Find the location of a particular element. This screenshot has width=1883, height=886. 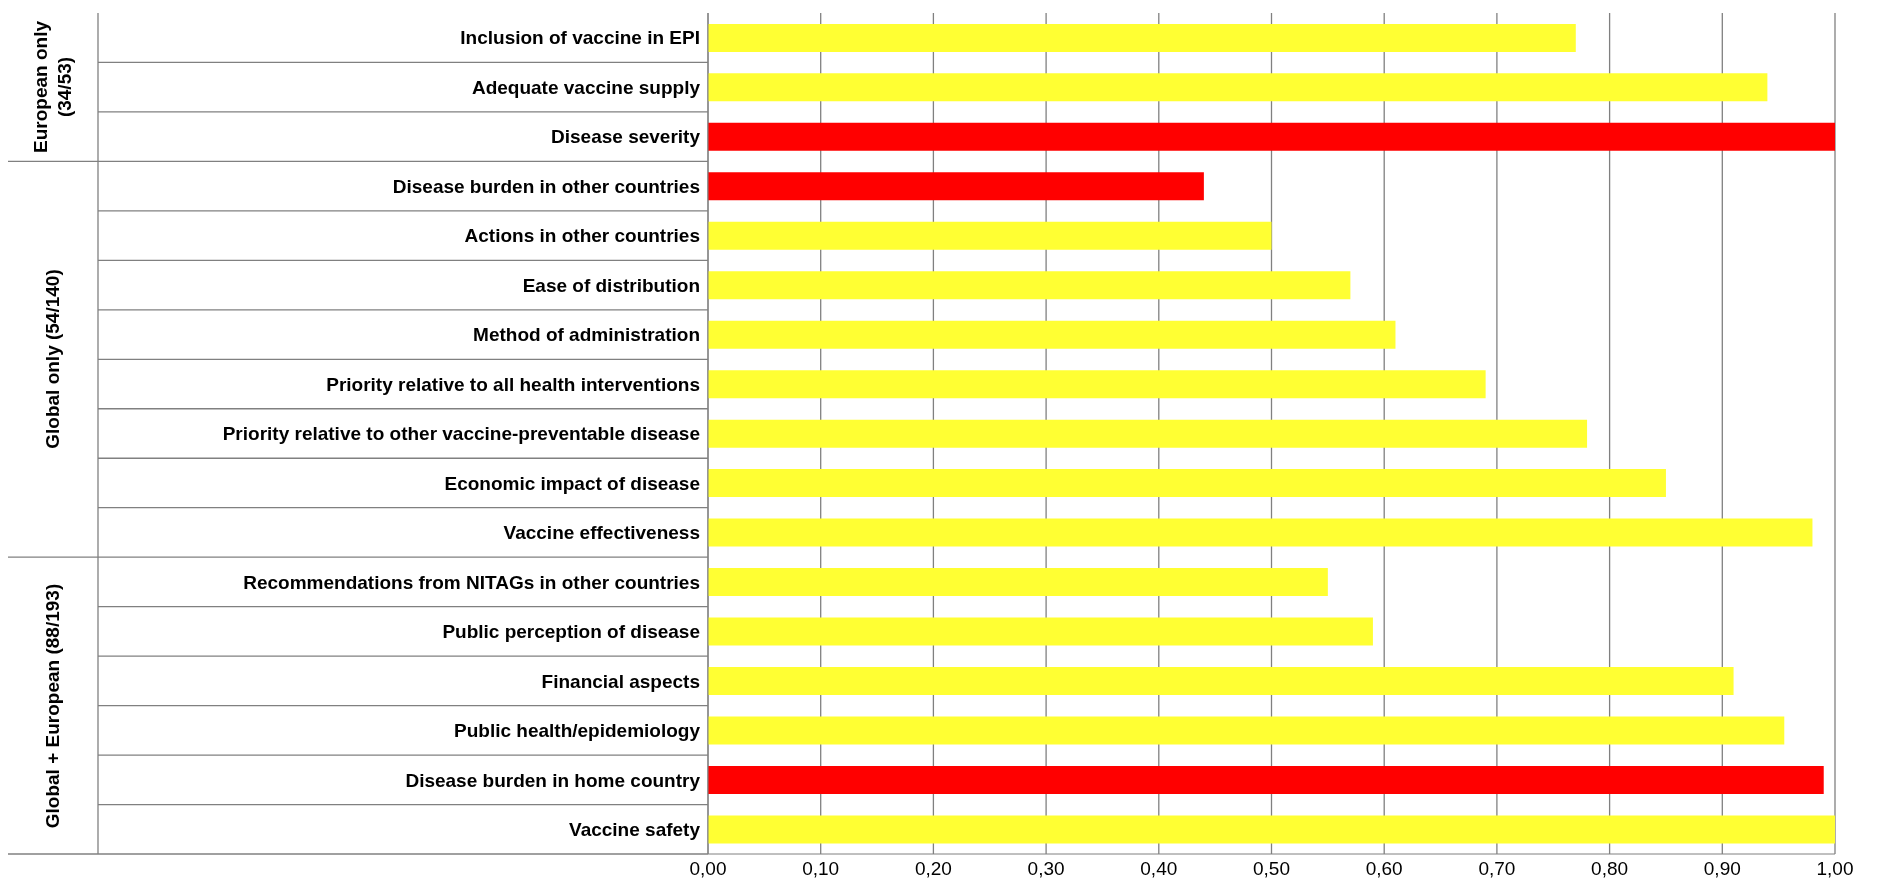

text: Global + European (88/193) is located at coordinates (52, 706).